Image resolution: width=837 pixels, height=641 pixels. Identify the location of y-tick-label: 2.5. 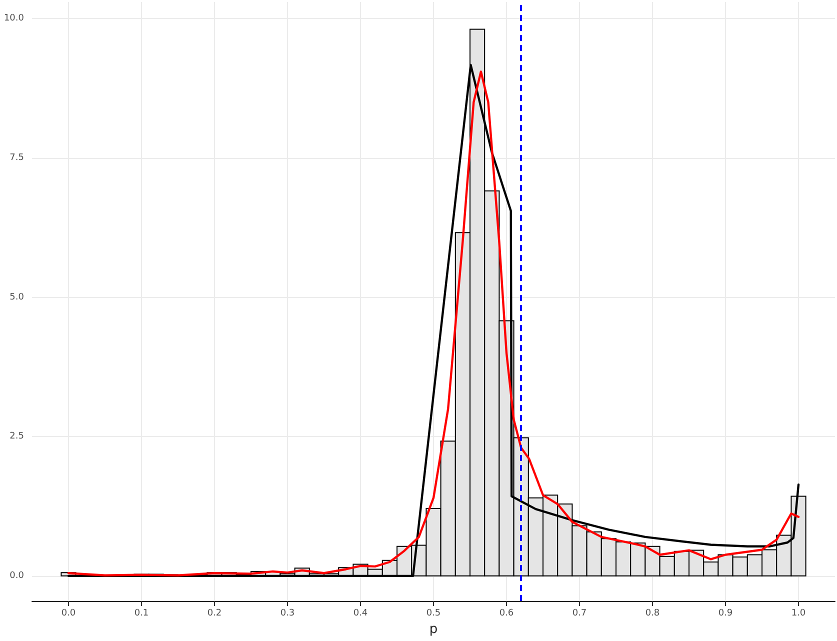
(17, 437).